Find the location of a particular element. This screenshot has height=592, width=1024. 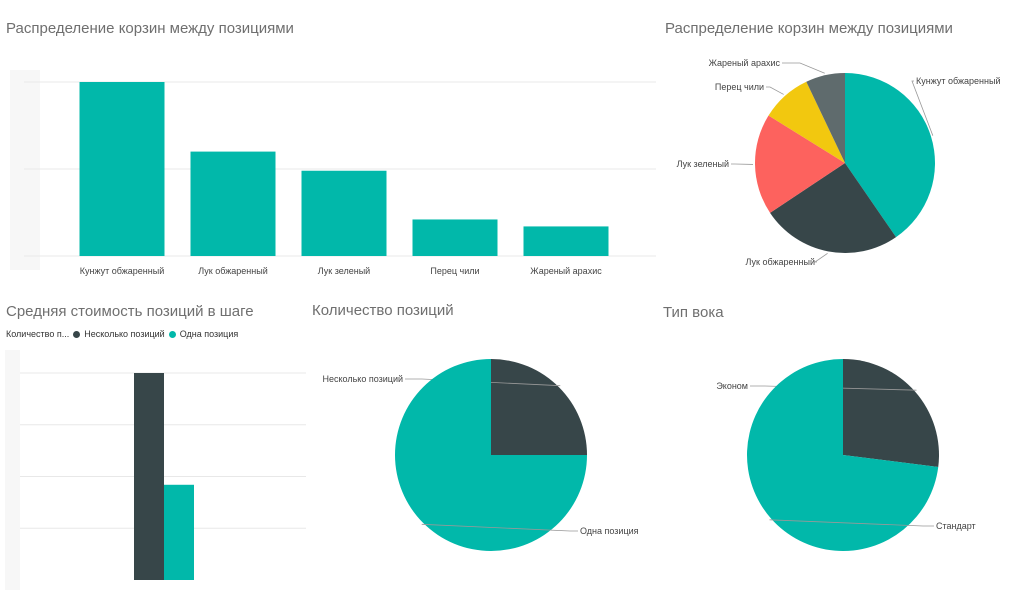

avg-cost-title: Средняя стоимость позиций в шаге is located at coordinates (130, 311).